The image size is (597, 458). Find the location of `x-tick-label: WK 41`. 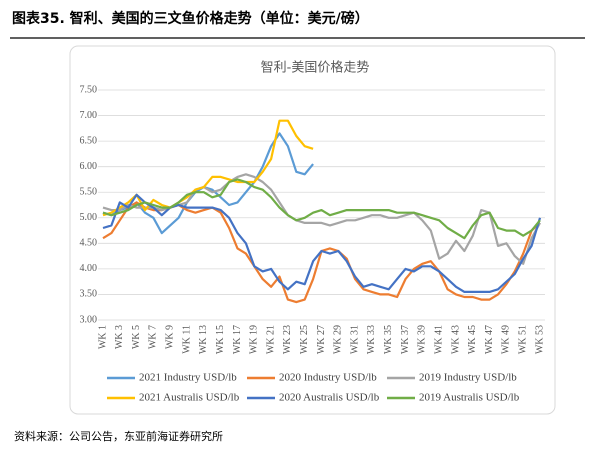

x-tick-label: WK 41 is located at coordinates (438, 339).